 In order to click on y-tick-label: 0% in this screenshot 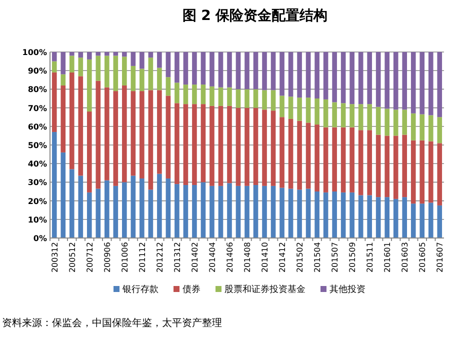, I will do `click(40, 238)`.